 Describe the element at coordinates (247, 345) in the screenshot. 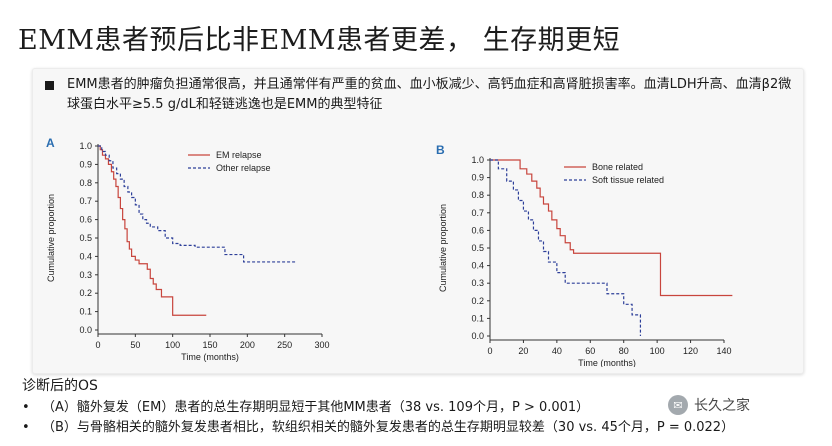

I see `x-tick-label: 200` at that location.